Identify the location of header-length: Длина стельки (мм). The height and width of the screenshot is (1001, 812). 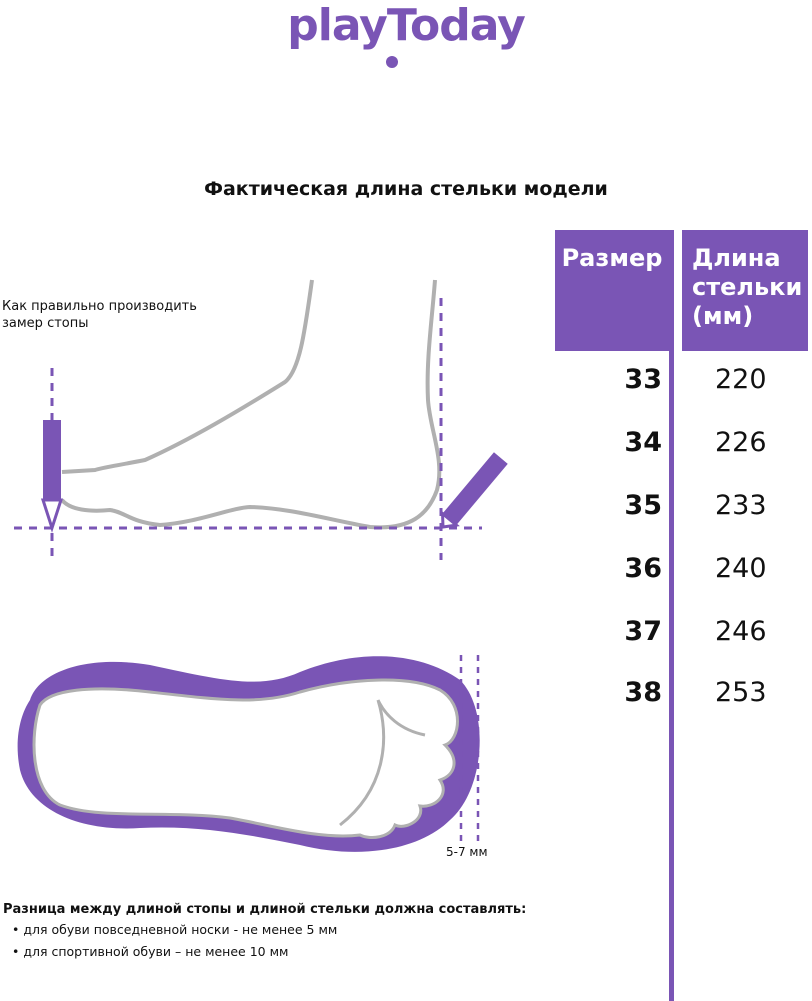
(745, 290).